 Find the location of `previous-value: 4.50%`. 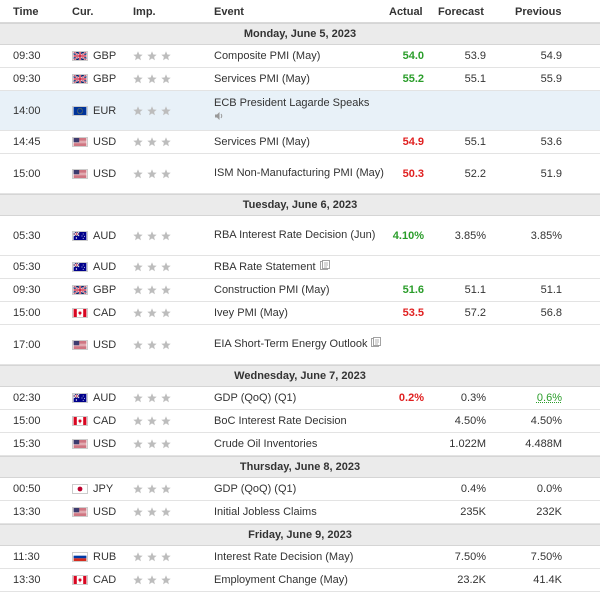

previous-value: 4.50% is located at coordinates (546, 421).